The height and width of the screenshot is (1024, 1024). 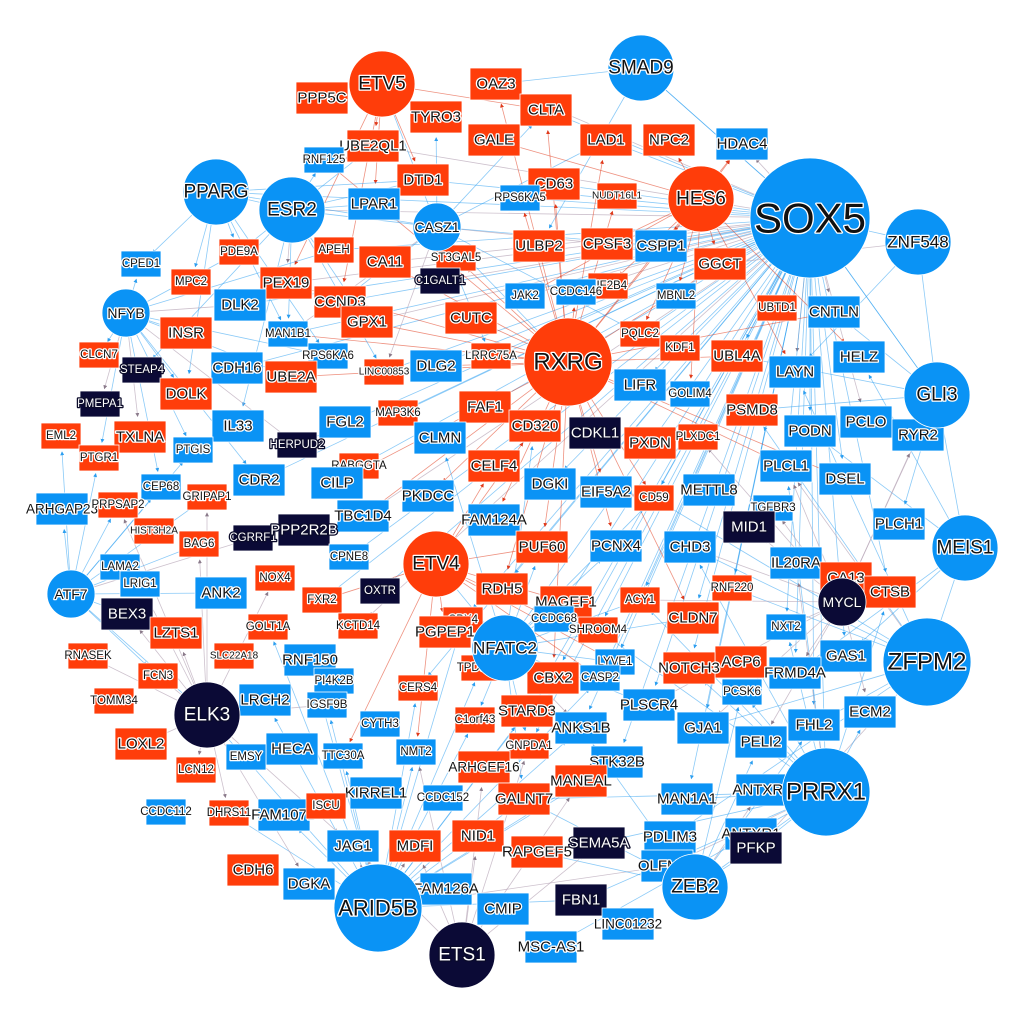 What do you see at coordinates (191, 282) in the screenshot?
I see `node-mpc2: MPC2` at bounding box center [191, 282].